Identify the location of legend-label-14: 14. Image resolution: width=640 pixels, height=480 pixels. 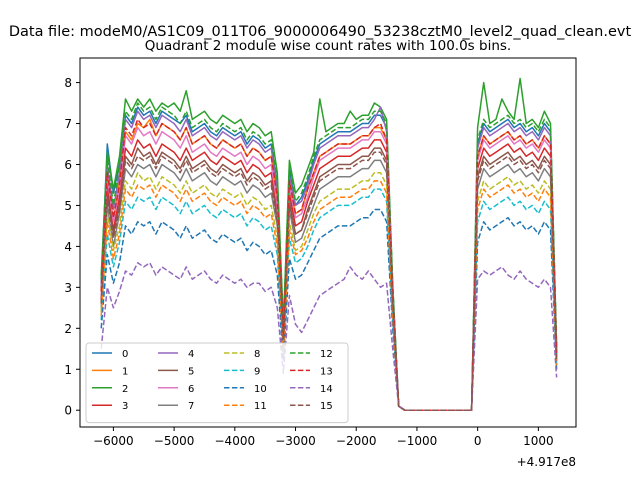
(326, 389).